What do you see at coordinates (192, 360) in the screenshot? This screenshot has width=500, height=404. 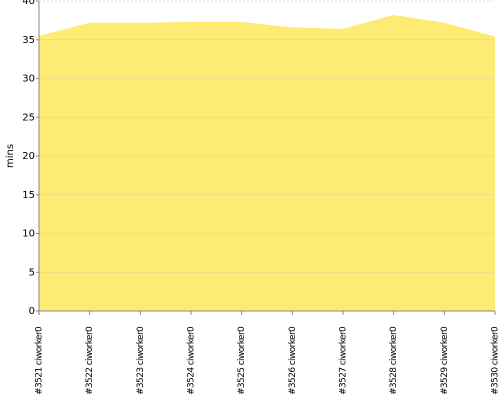 I see `x-tick-label: #3524 ciworker0` at bounding box center [192, 360].